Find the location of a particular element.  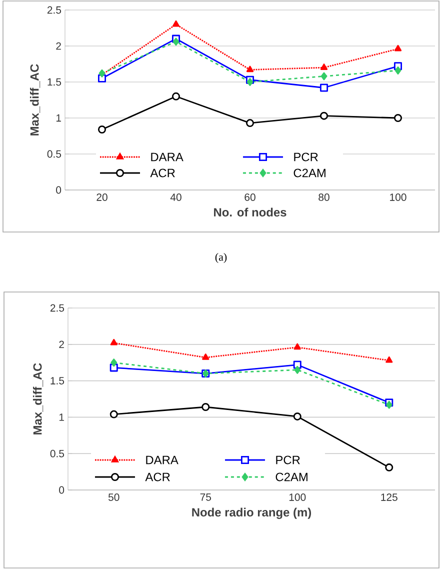

x-tick-label: 40 is located at coordinates (176, 197).